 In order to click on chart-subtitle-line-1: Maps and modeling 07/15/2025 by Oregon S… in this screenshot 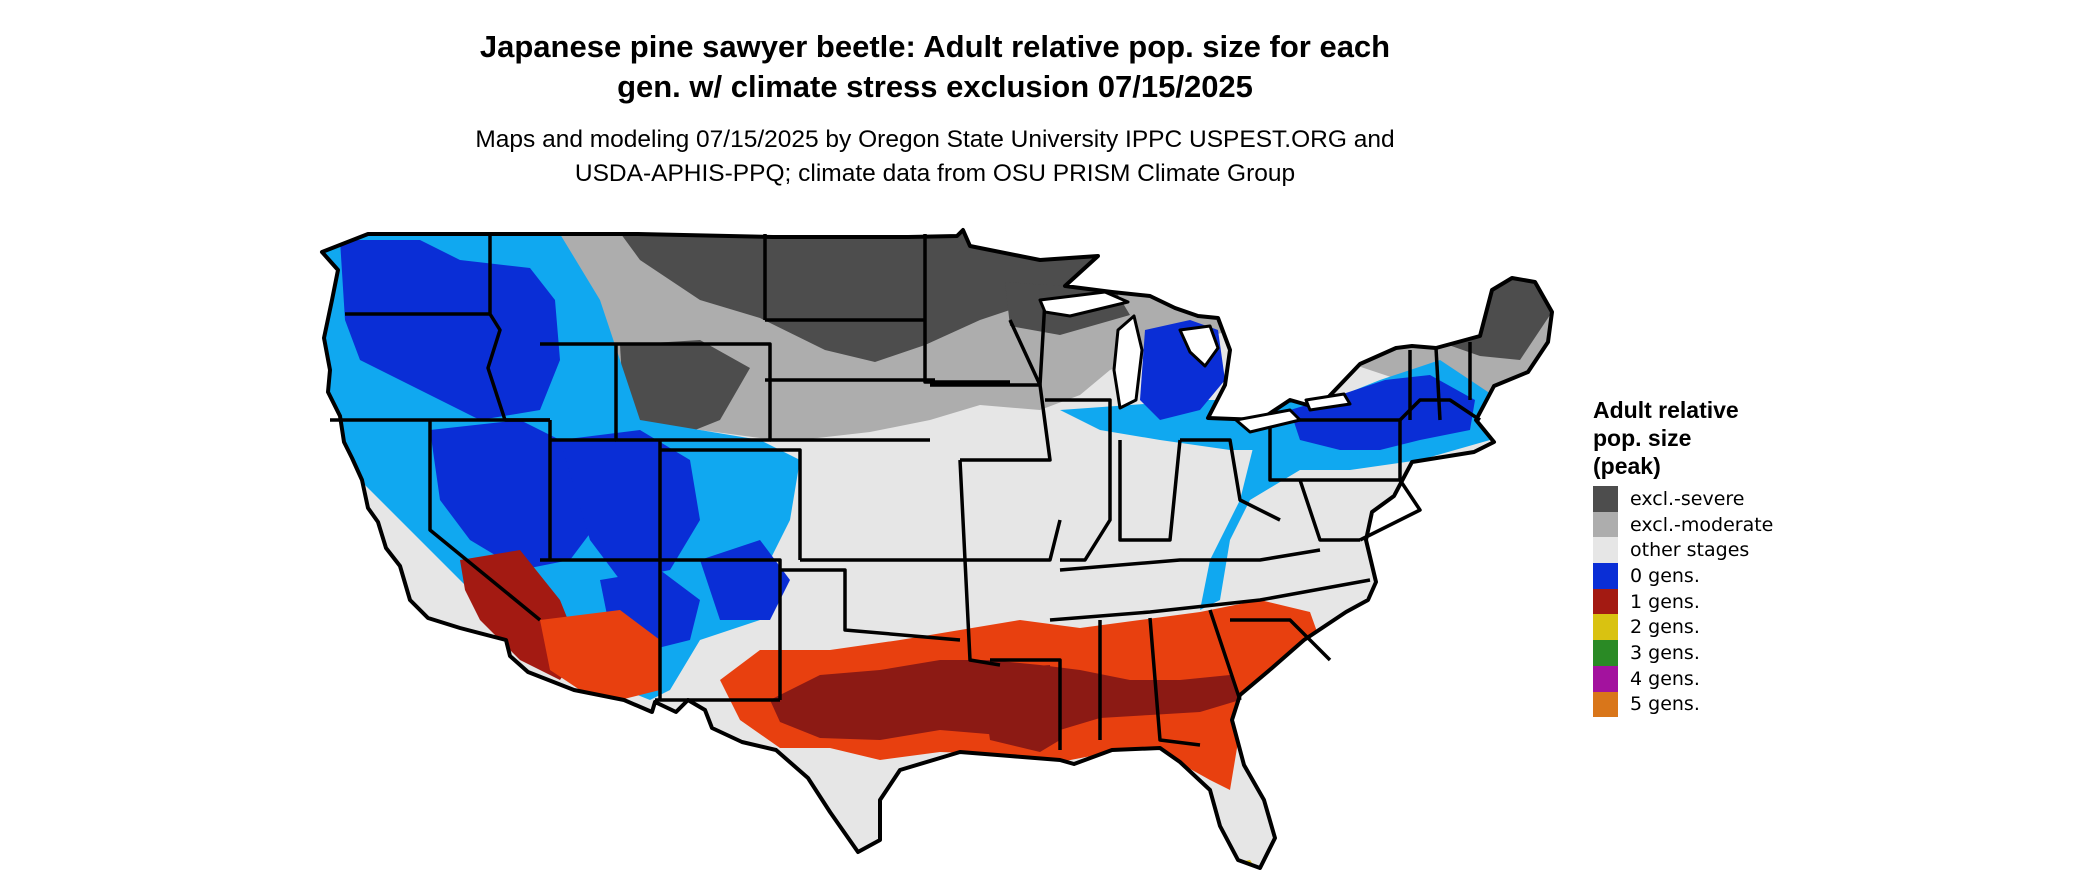, I will do `click(935, 139)`.